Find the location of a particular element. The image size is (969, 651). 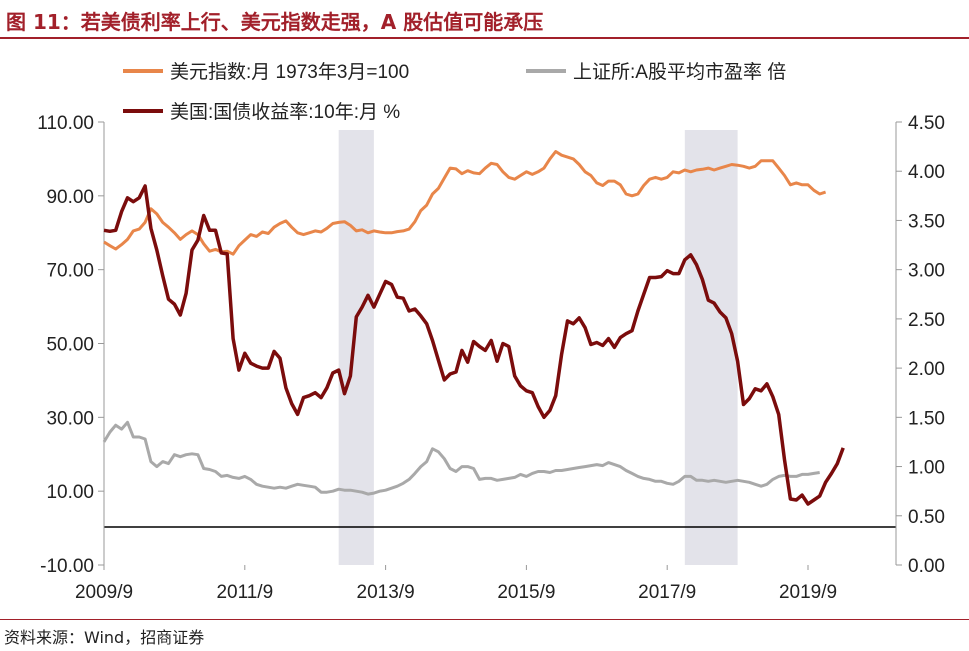

left-tick-label: 10.00 is located at coordinates (70, 492).